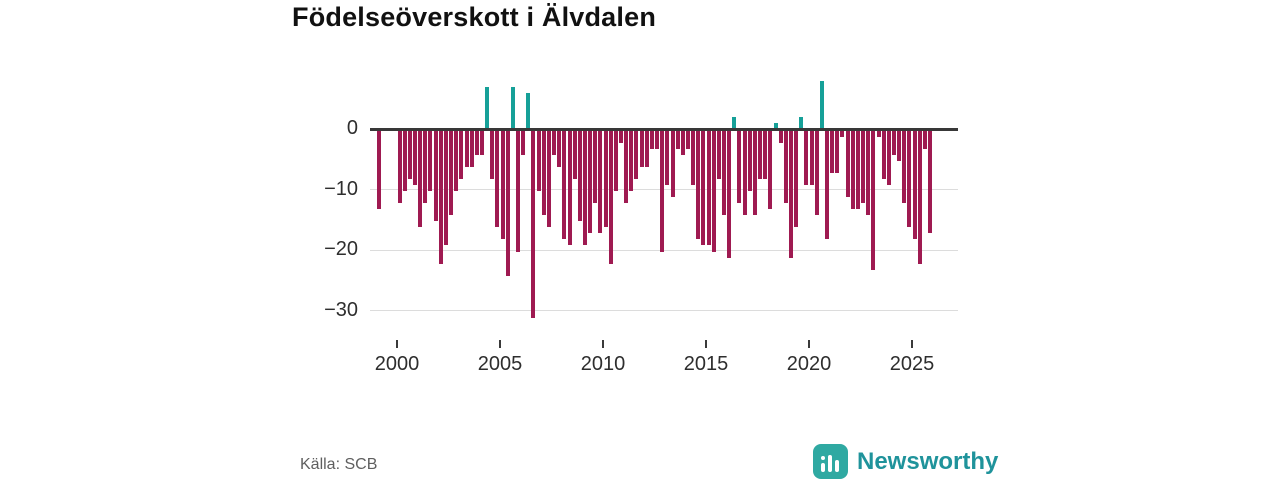  What do you see at coordinates (713, 191) in the screenshot?
I see `bar-2015K2` at bounding box center [713, 191].